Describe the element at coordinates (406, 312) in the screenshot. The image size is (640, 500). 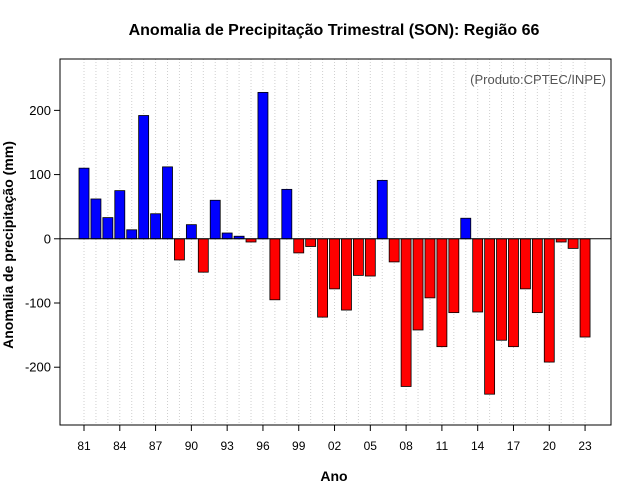
I see `bar-2008` at that location.